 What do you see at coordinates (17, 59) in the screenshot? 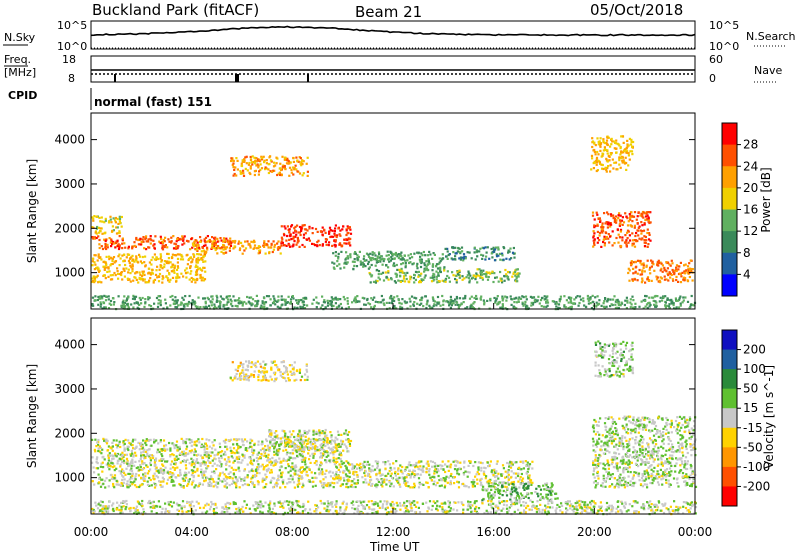
I see `freq-left-label: Freq.` at bounding box center [17, 59].